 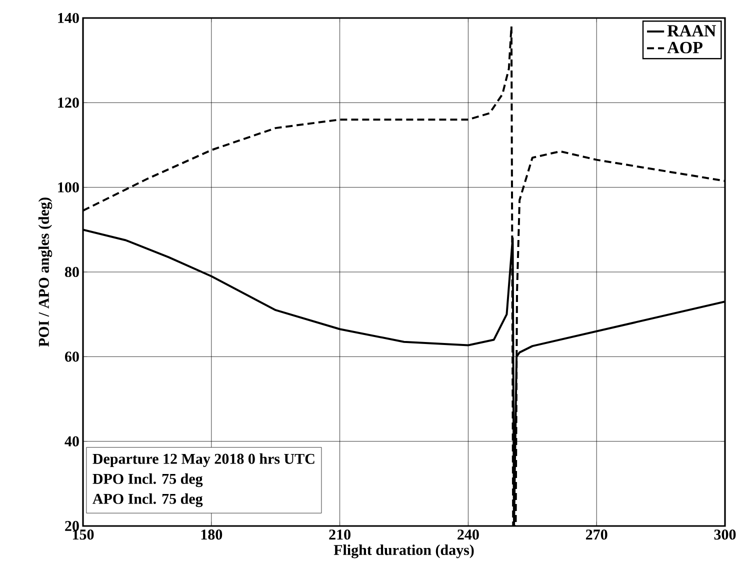 What do you see at coordinates (71, 272) in the screenshot?
I see `y-tick-label: 80` at bounding box center [71, 272].